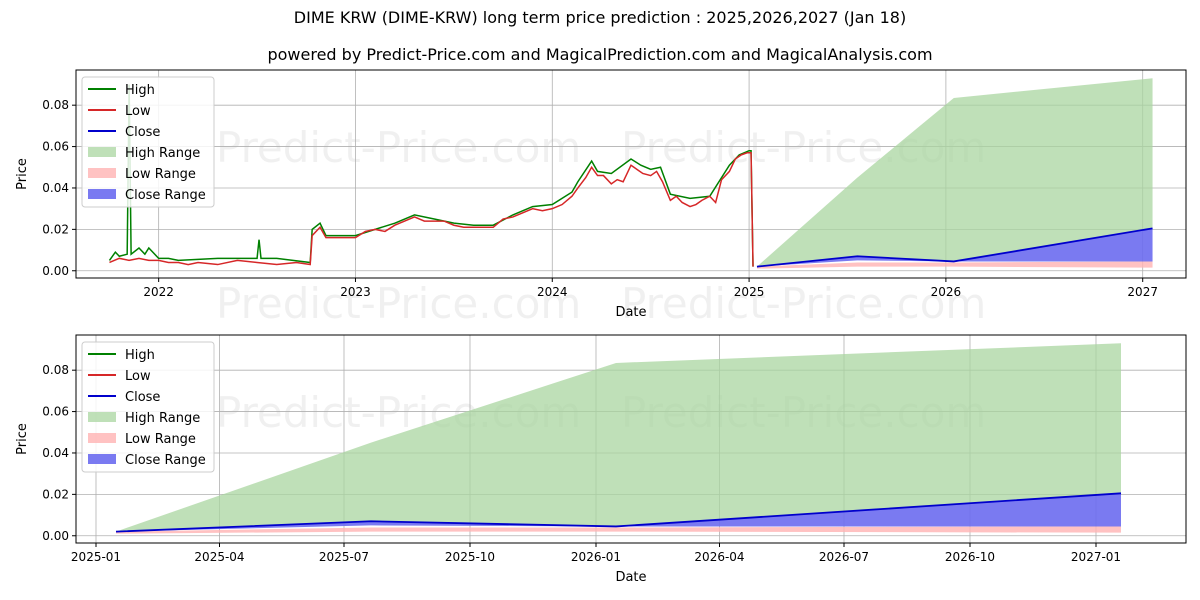 Image resolution: width=1200 pixels, height=600 pixels. I want to click on panel2-legend-swatch-low-range, so click(102, 438).